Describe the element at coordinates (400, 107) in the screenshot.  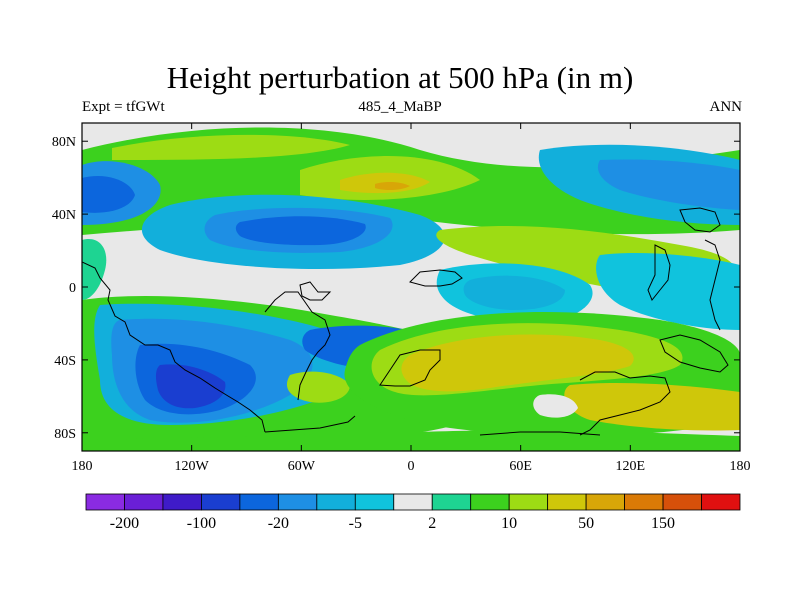
I see `case-label: 485_4_MaBP` at that location.